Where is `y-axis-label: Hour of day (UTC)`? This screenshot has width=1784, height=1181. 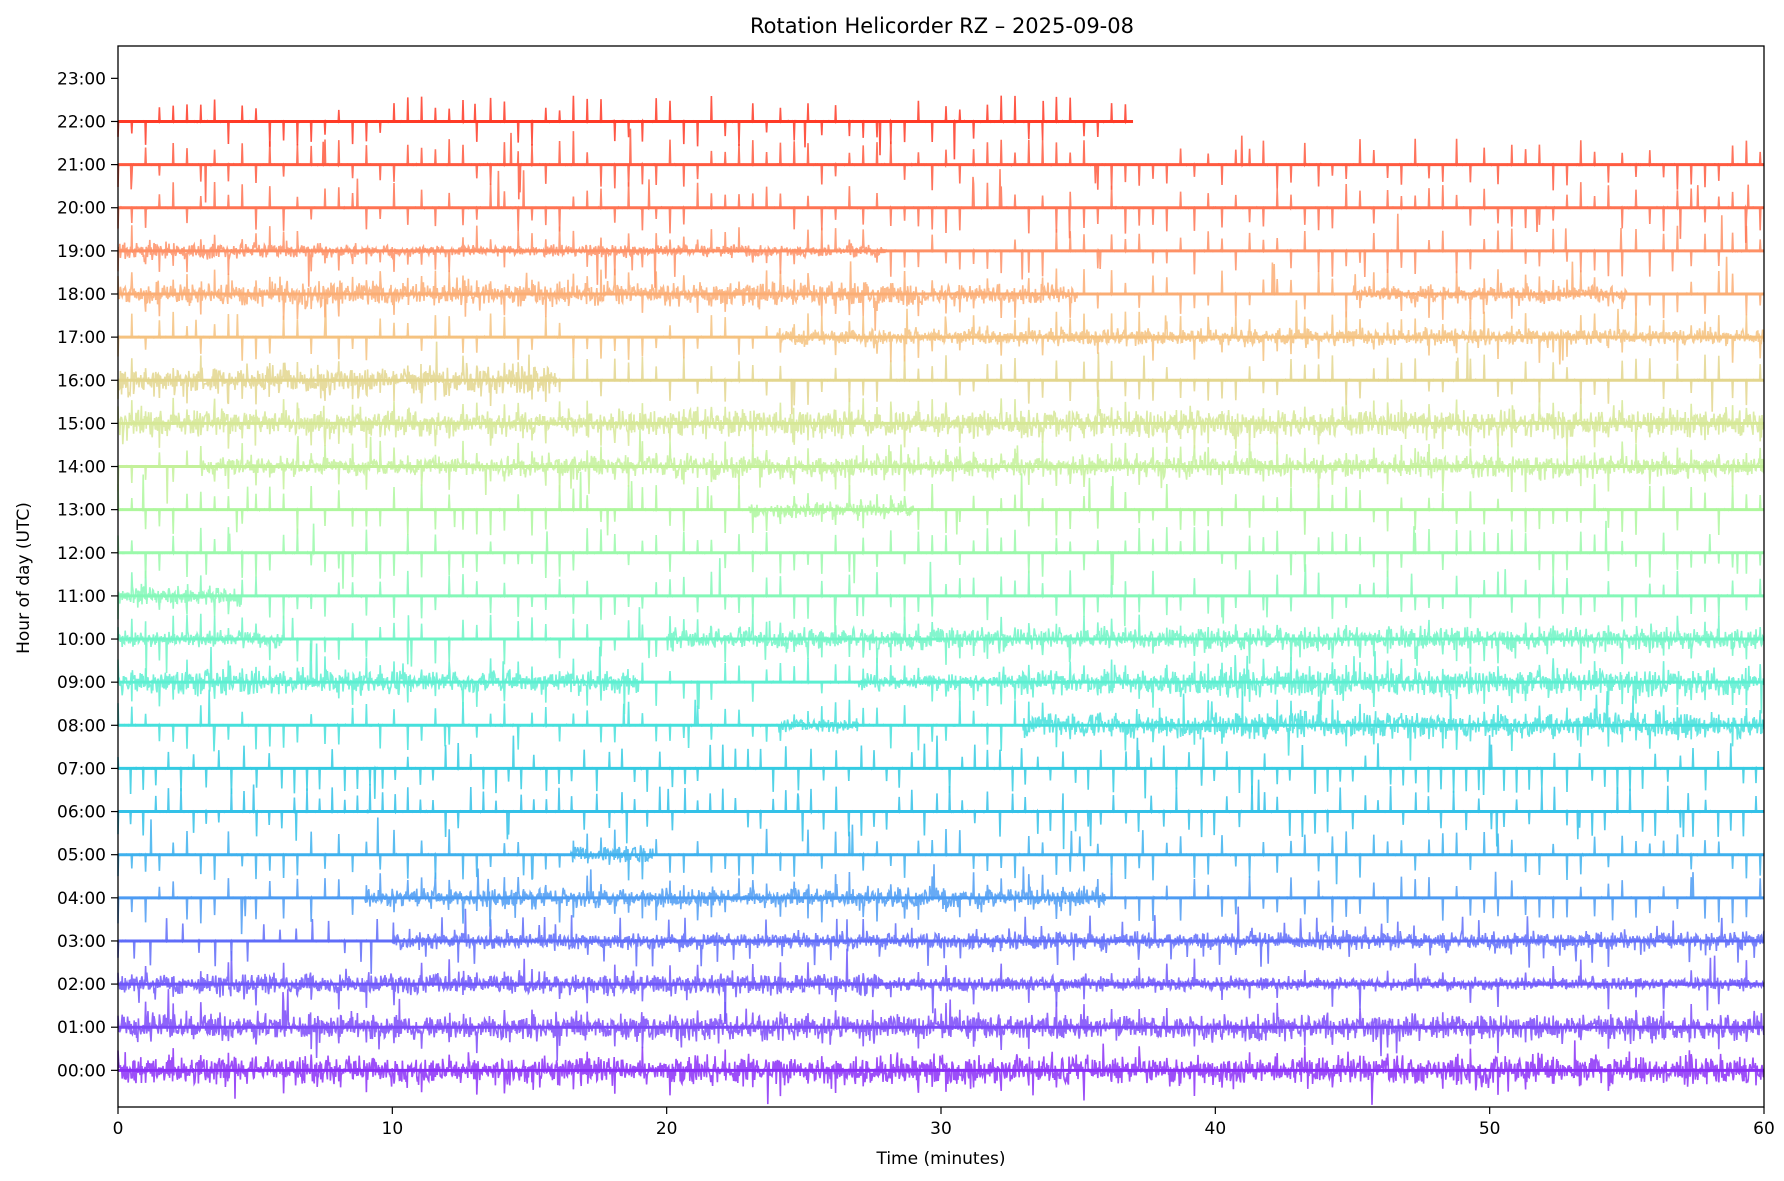 y-axis-label: Hour of day (UTC) is located at coordinates (24, 578).